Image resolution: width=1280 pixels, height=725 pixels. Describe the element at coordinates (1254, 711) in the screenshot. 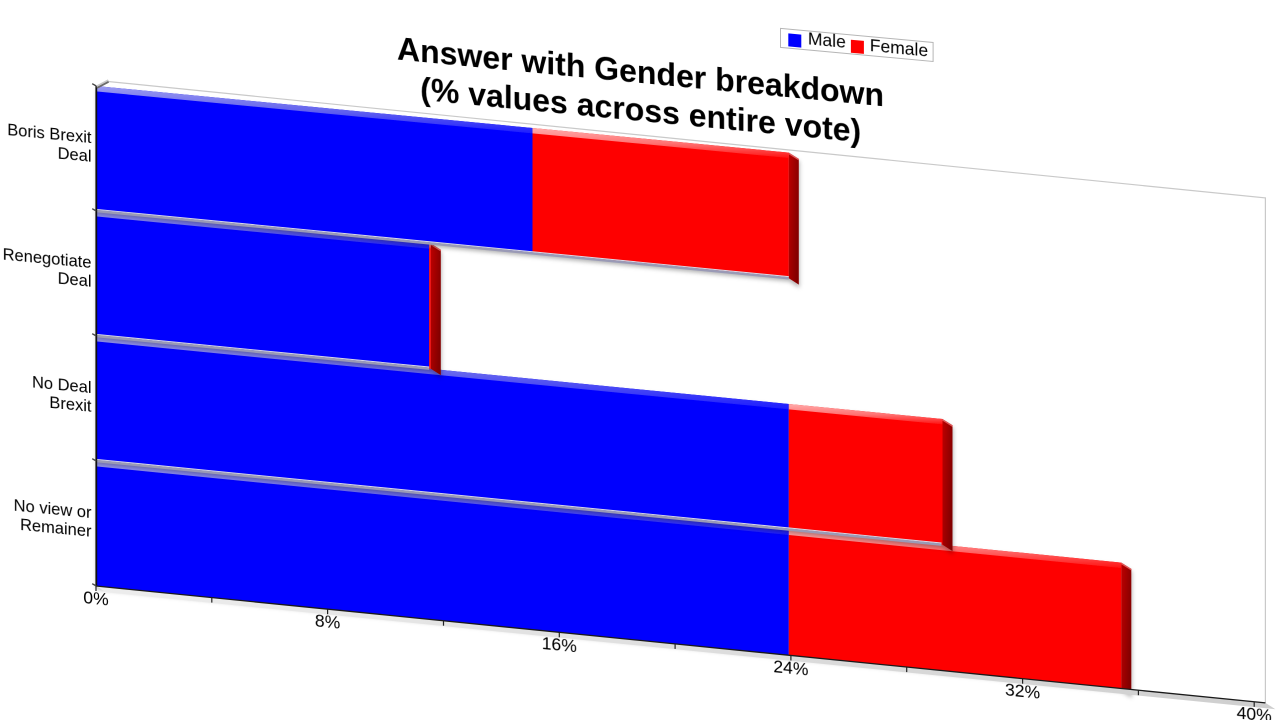

I see `svg-text: 40%` at that location.